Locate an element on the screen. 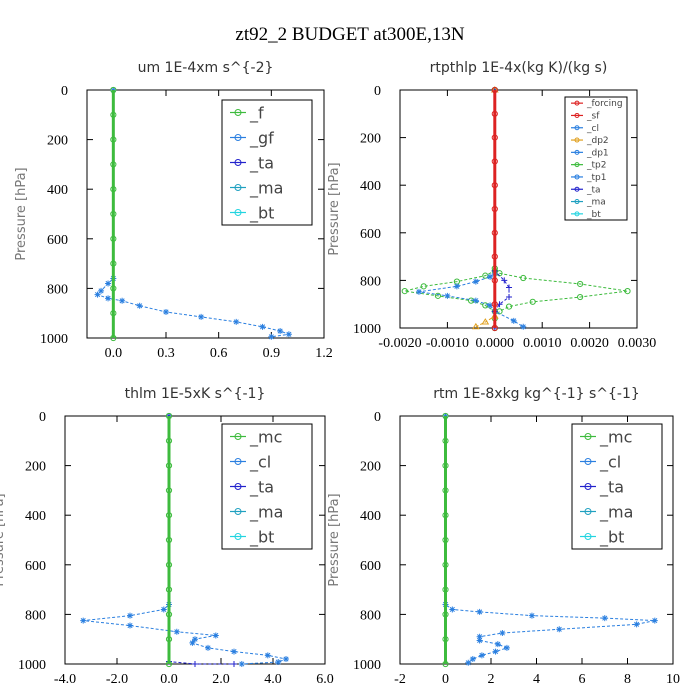 This screenshot has height=700, width=700. x-tick-label: 10 is located at coordinates (673, 679).